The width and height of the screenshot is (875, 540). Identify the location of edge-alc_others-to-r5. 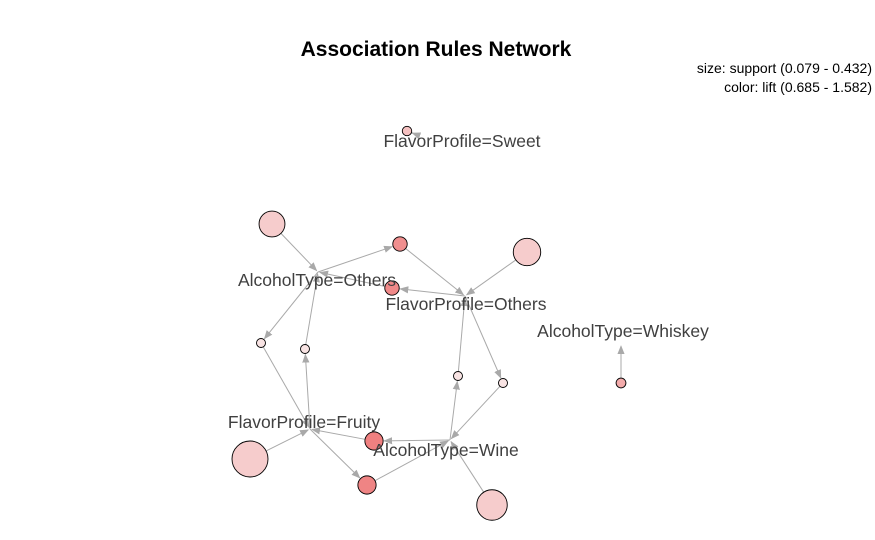
(291, 305).